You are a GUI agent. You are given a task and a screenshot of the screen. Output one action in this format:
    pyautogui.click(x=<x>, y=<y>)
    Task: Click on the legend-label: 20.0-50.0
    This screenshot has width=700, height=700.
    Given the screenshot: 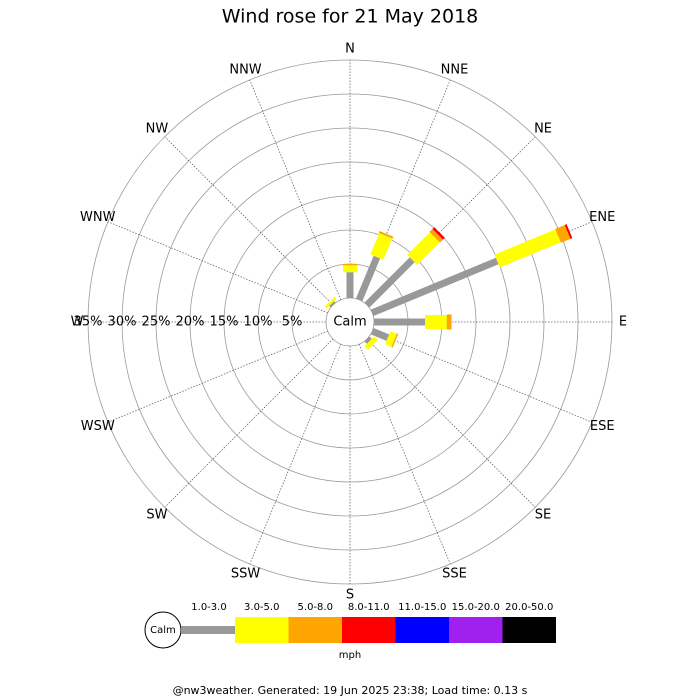 What is the action you would take?
    pyautogui.click(x=529, y=607)
    